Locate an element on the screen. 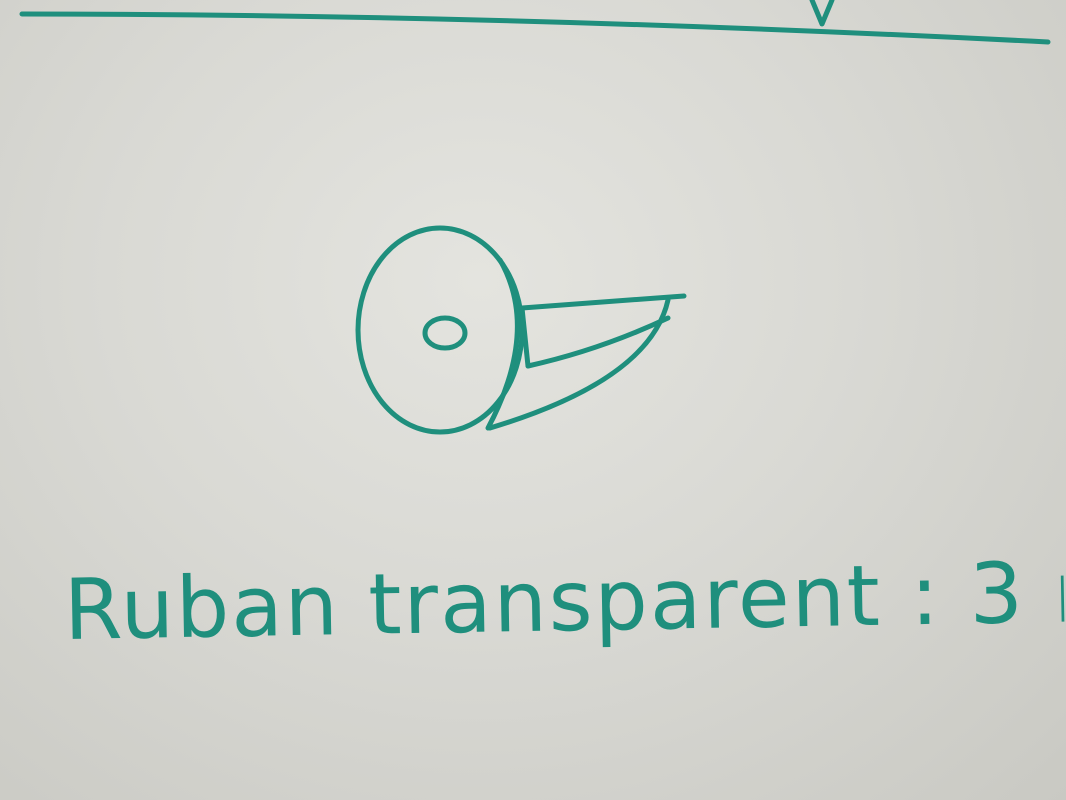 This screenshot has width=1066, height=800. tape-roll-edge is located at coordinates (502, 344).